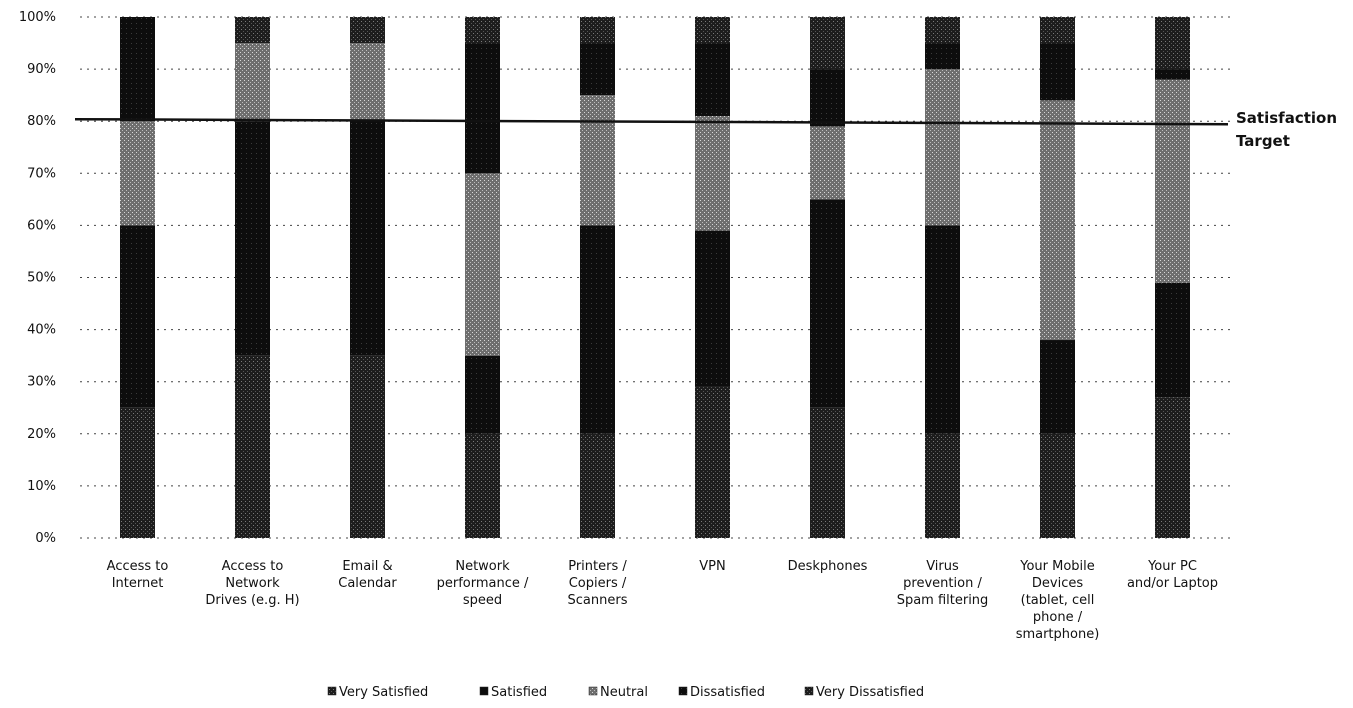 The width and height of the screenshot is (1353, 708). Describe the element at coordinates (252, 600) in the screenshot. I see `x-category-label: Drives (e.g. H)` at that location.